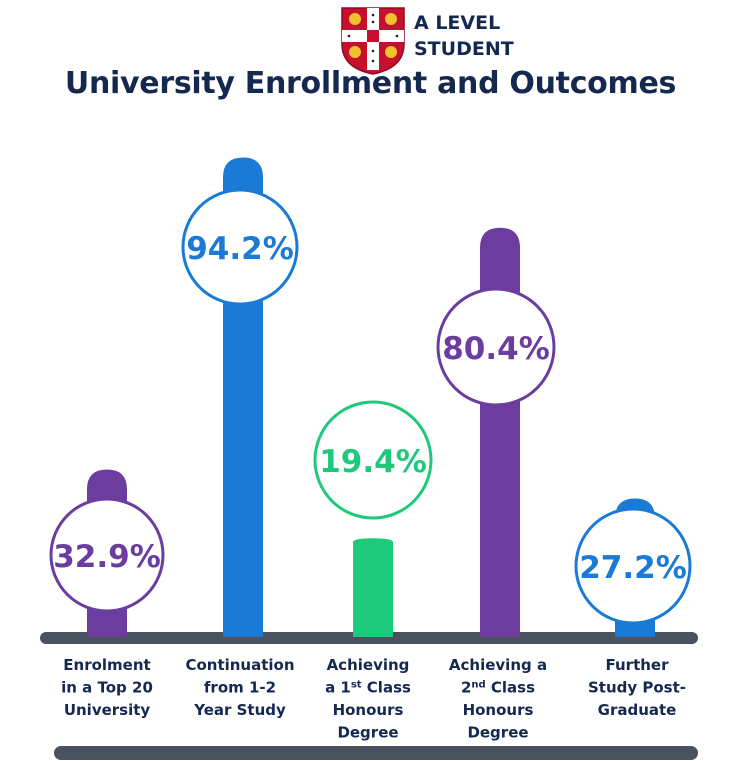 This screenshot has height=761, width=741. Describe the element at coordinates (370, 83) in the screenshot. I see `chart-title: University Enrollment and Outcomes` at that location.